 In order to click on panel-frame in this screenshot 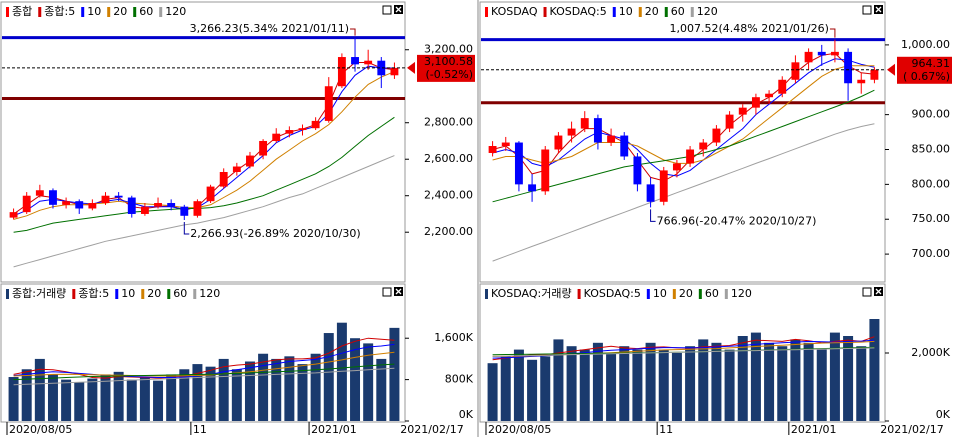, I will do `click(203, 353)`.